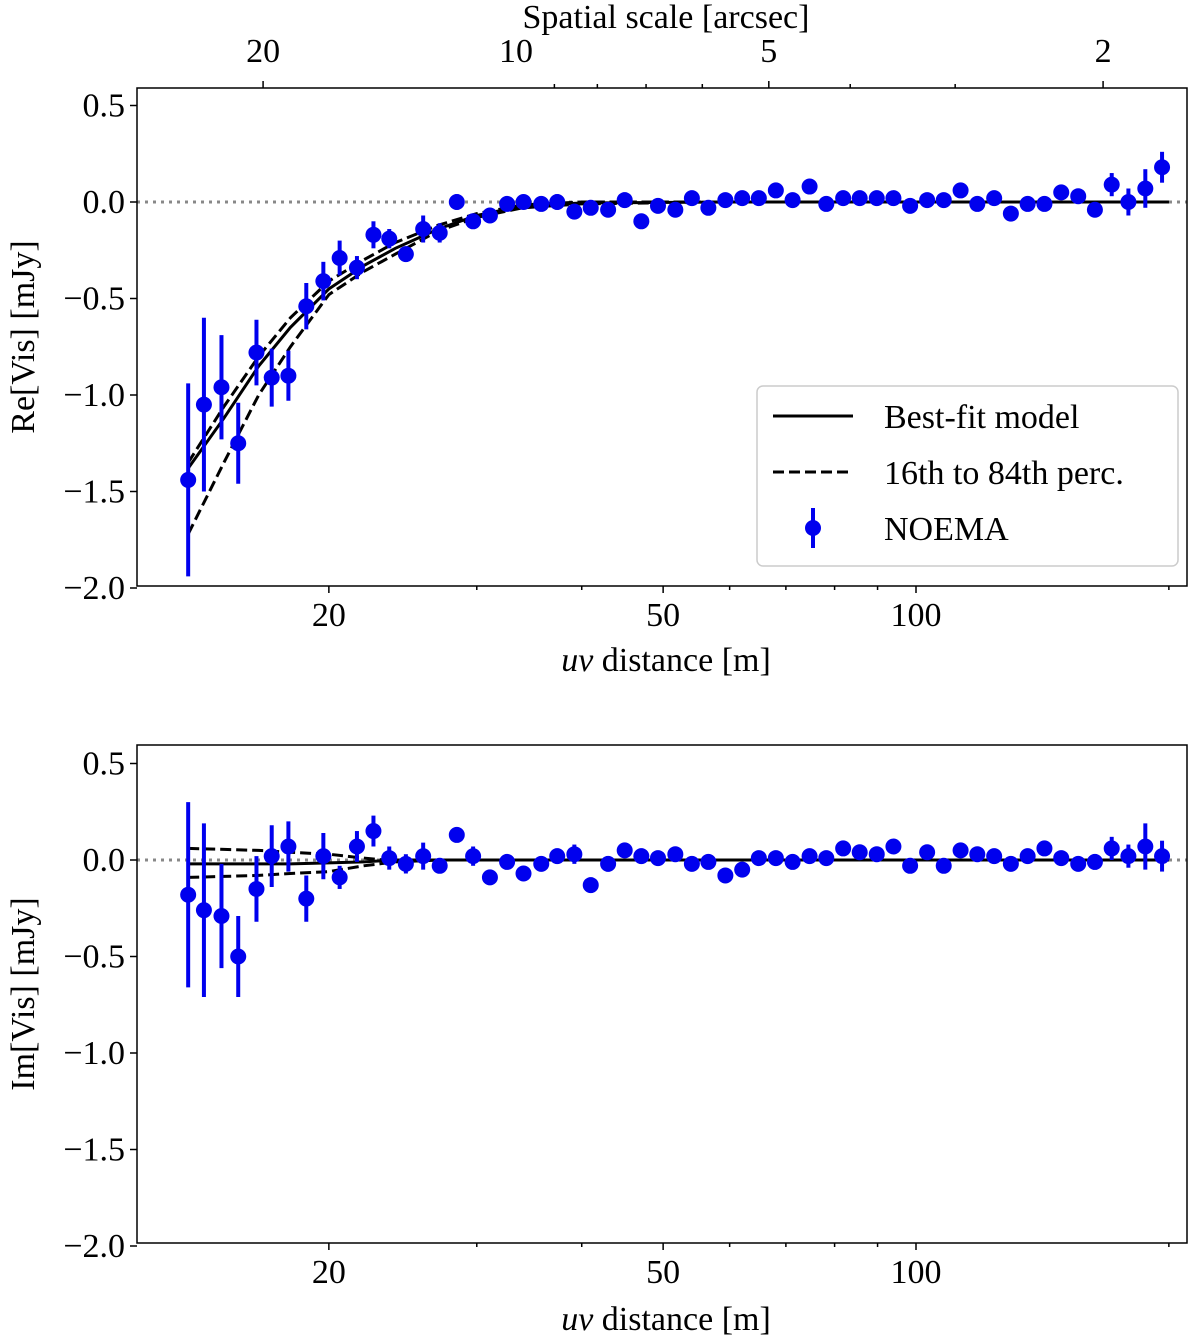 This screenshot has height=1336, width=1200. I want to click on x-axis-label-top-panel: uv distance [m], so click(666, 660).